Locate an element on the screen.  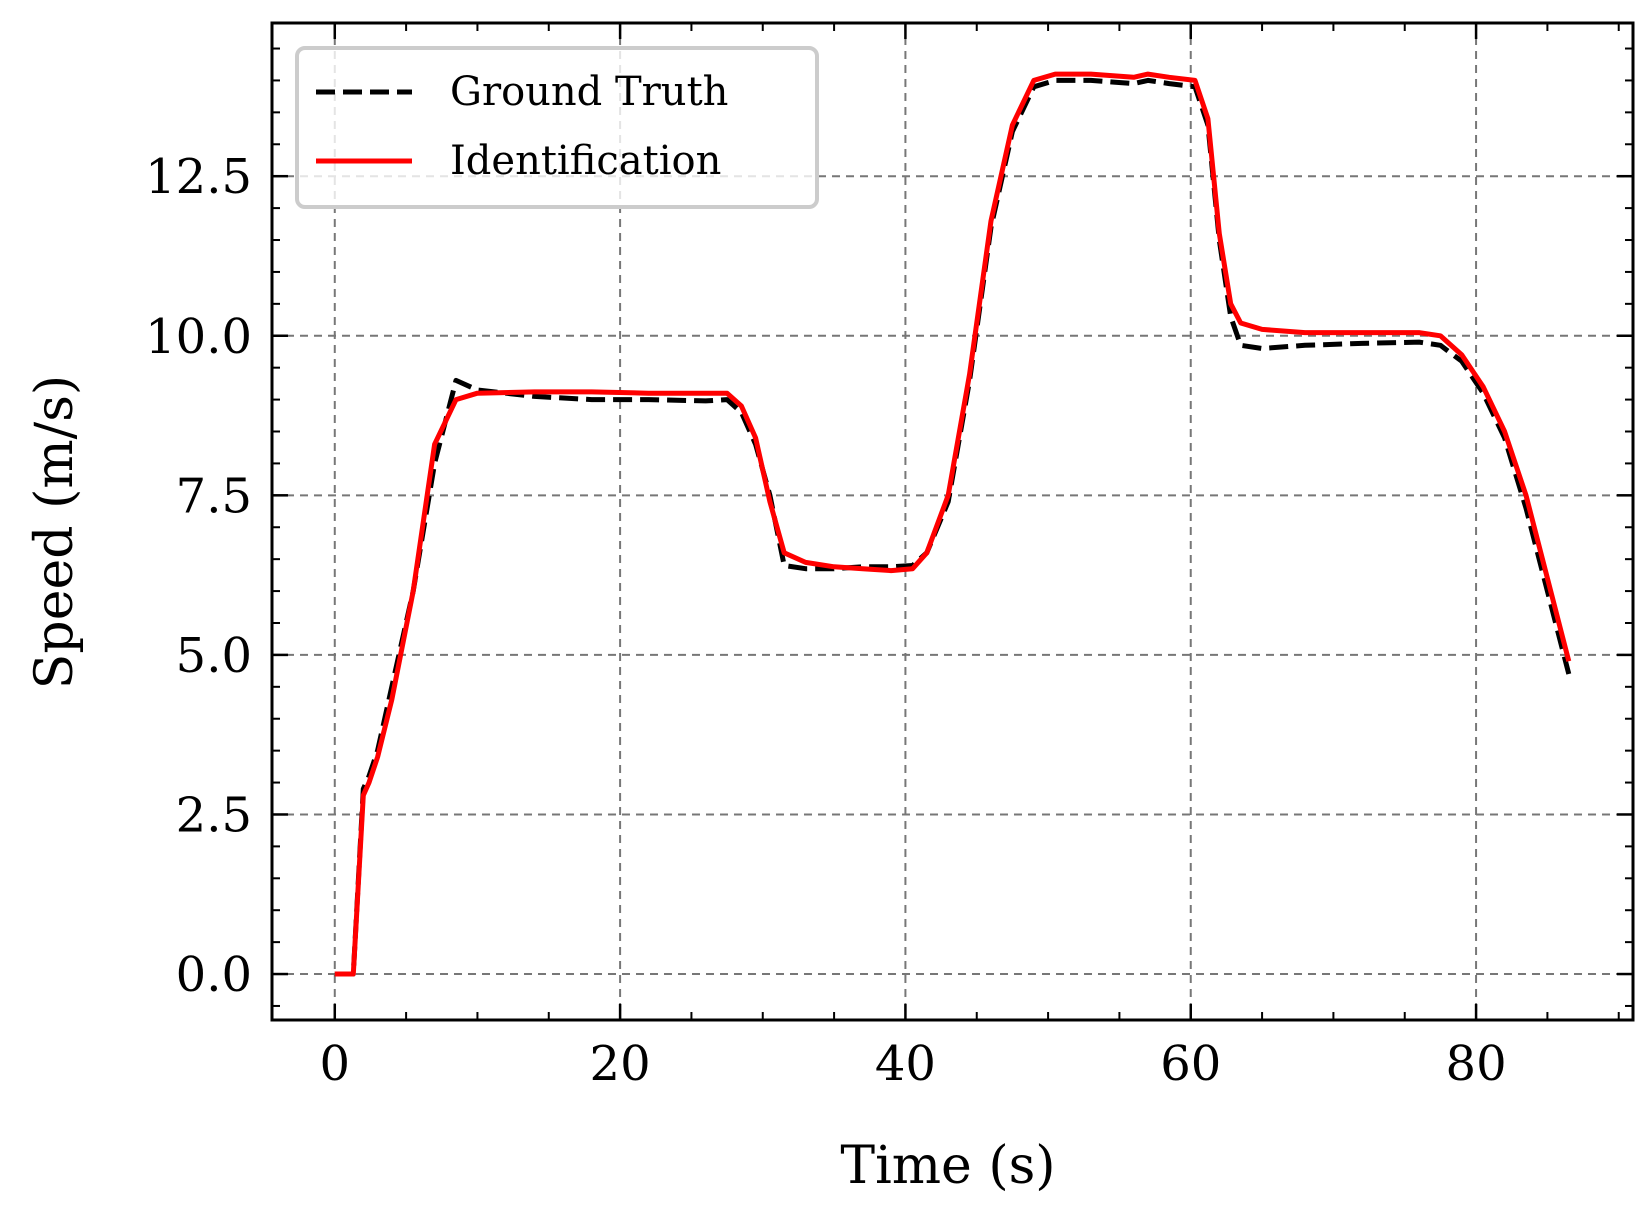
y-tick-label: 0.0 is located at coordinates (214, 975).